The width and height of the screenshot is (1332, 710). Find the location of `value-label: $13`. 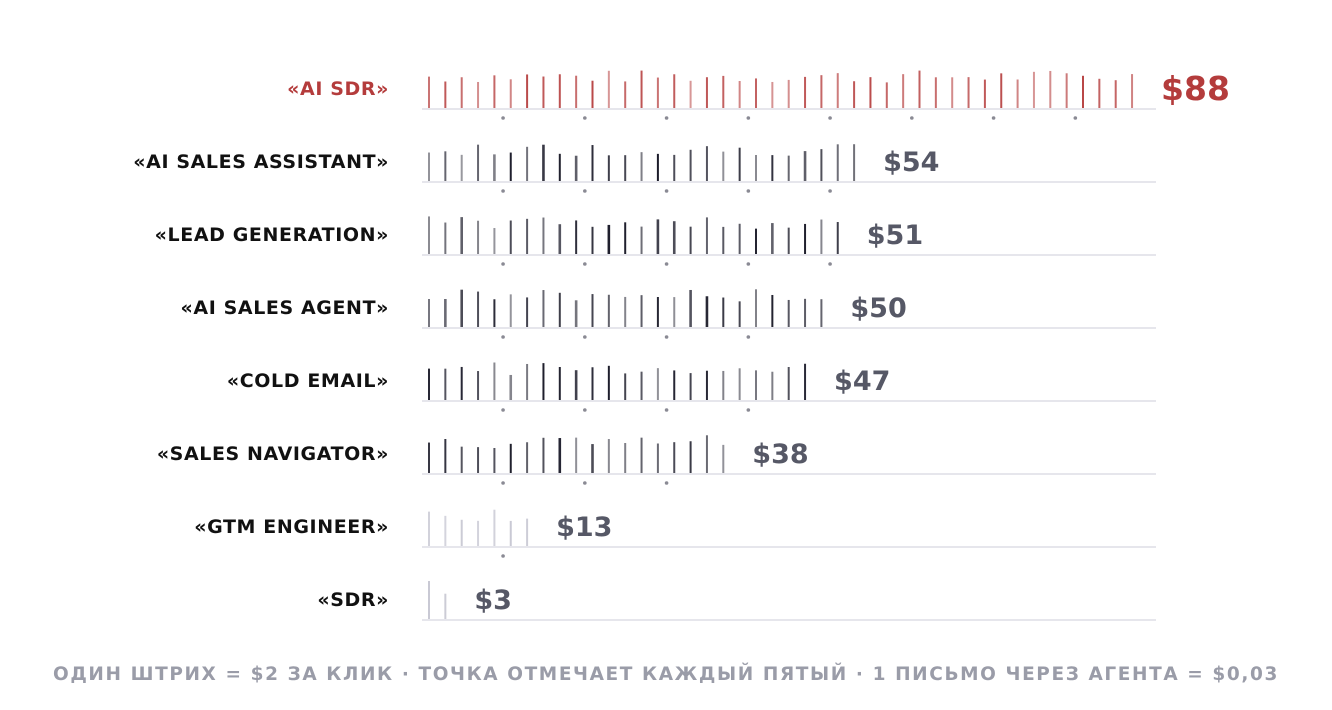

value-label: $13 is located at coordinates (584, 527).